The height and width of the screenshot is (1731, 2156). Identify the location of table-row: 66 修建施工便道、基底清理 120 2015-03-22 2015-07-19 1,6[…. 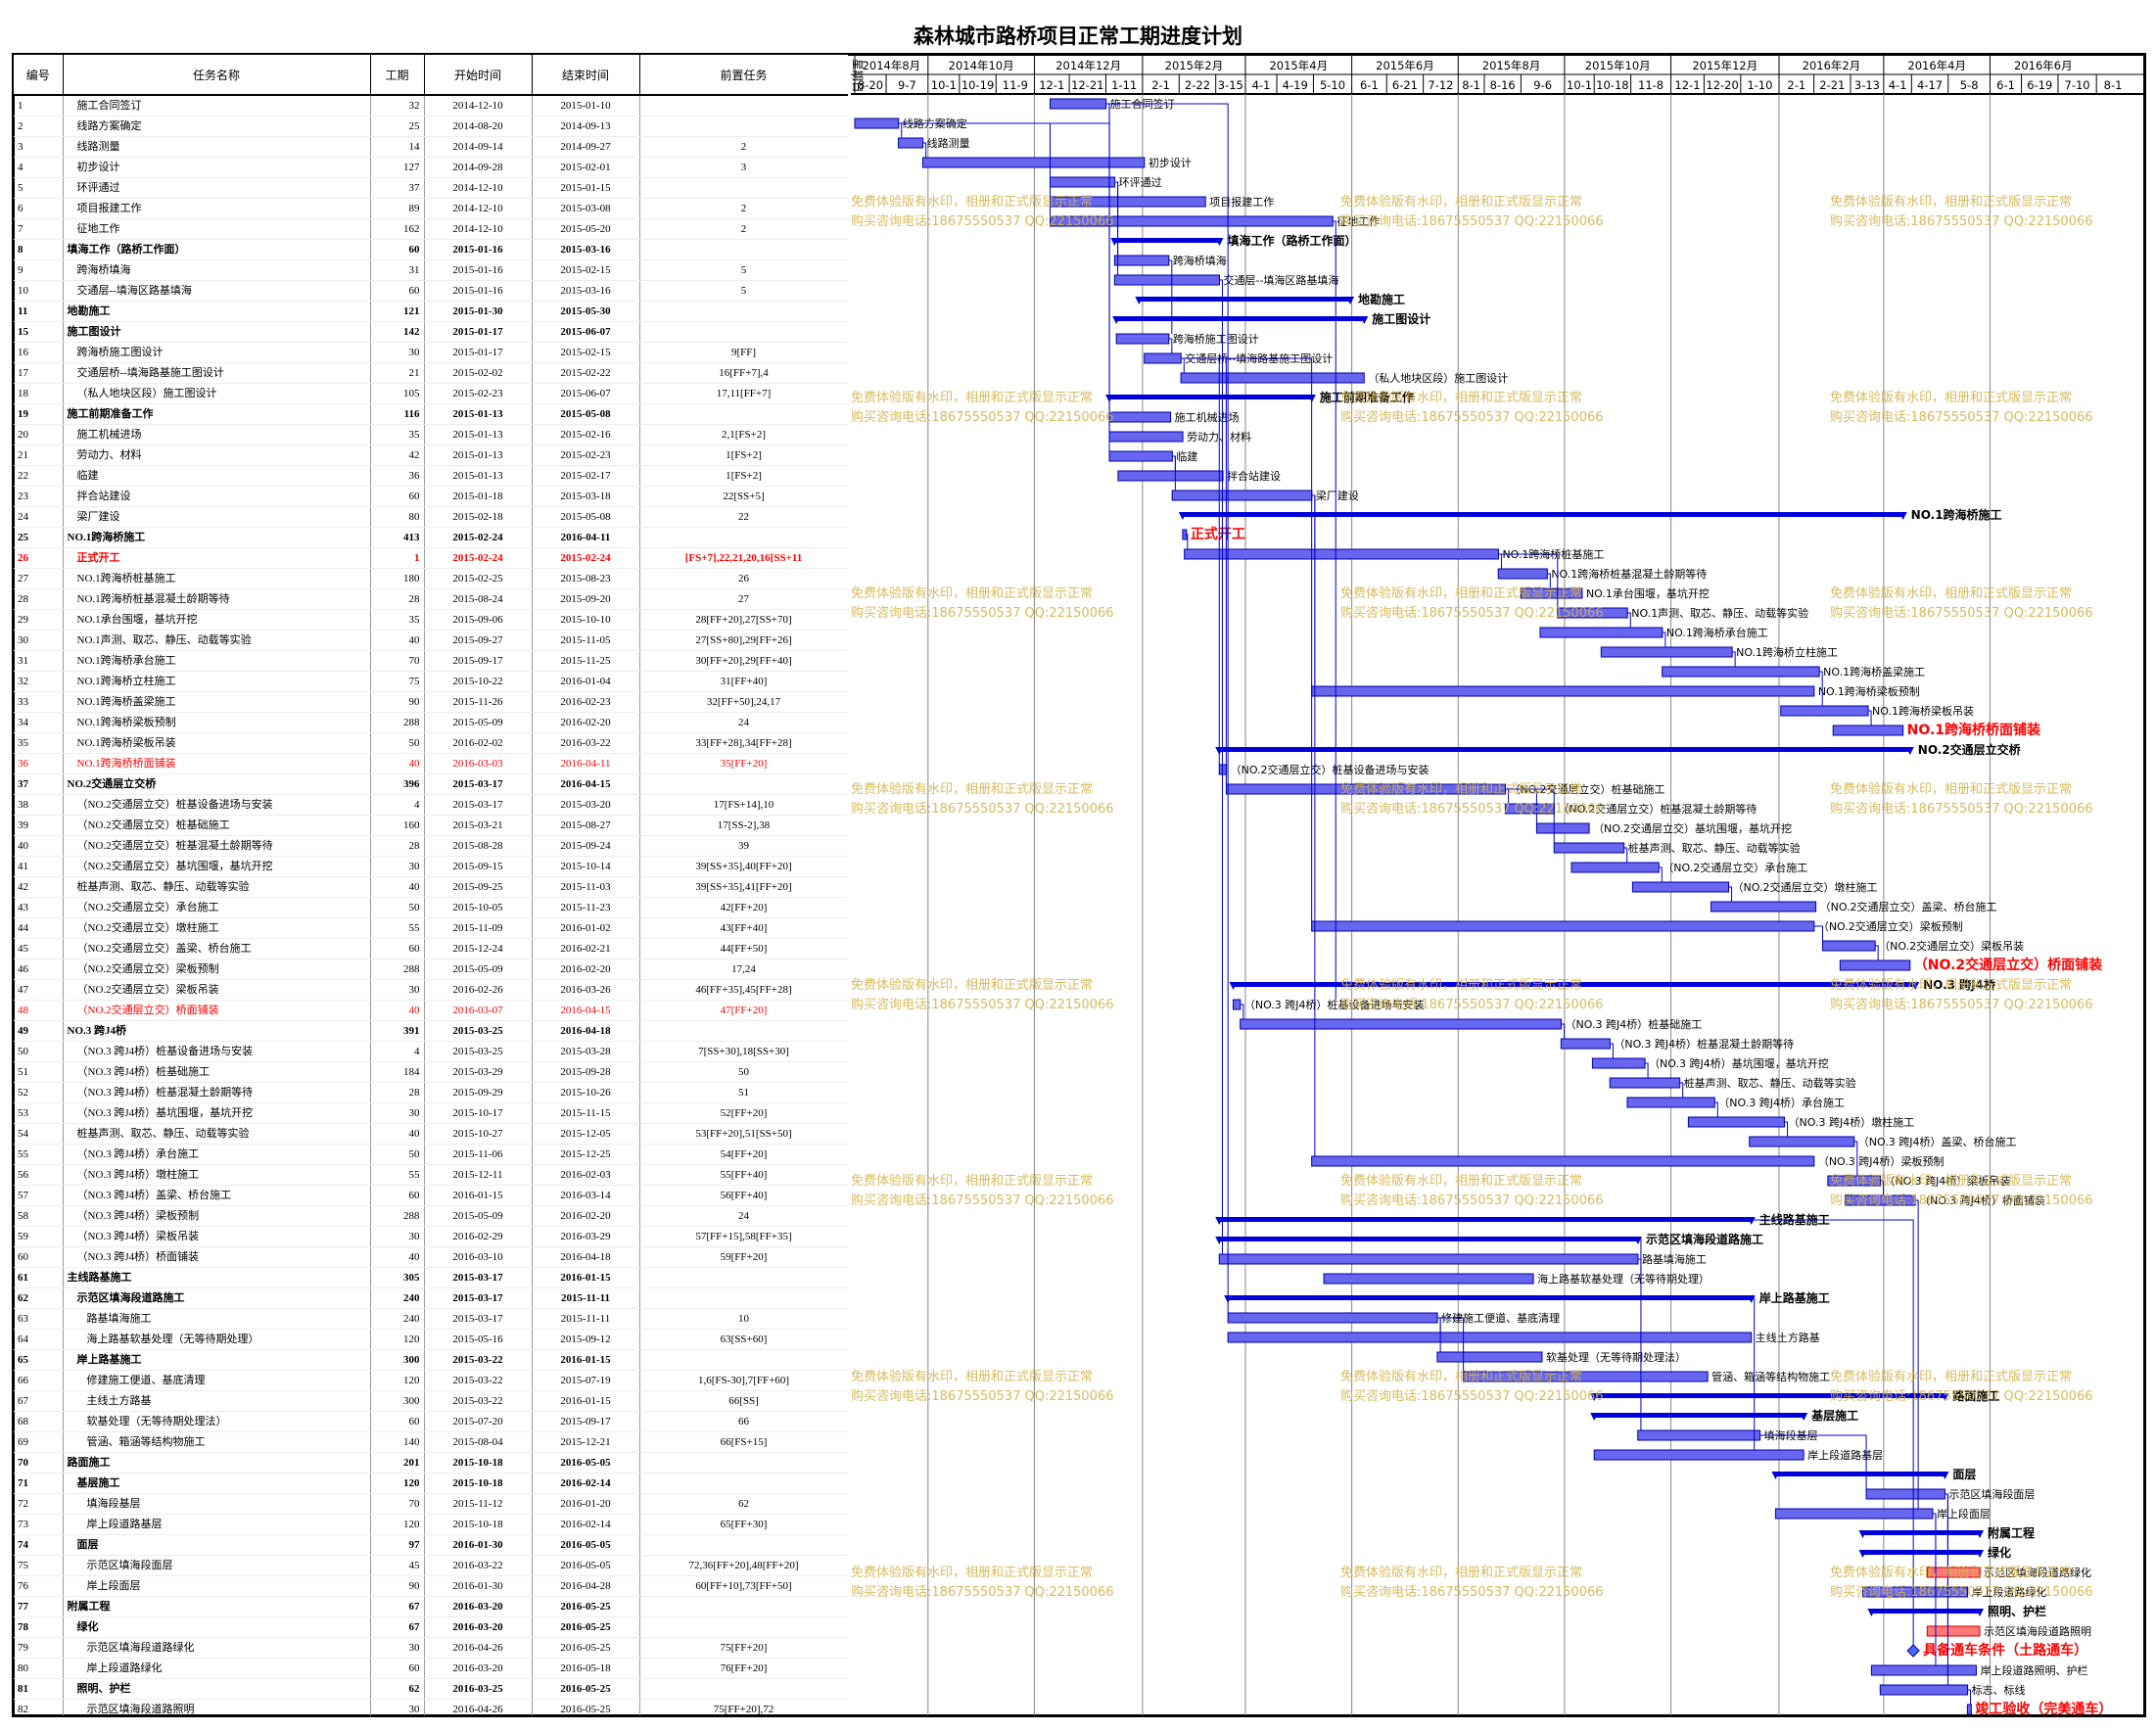
(431, 1380).